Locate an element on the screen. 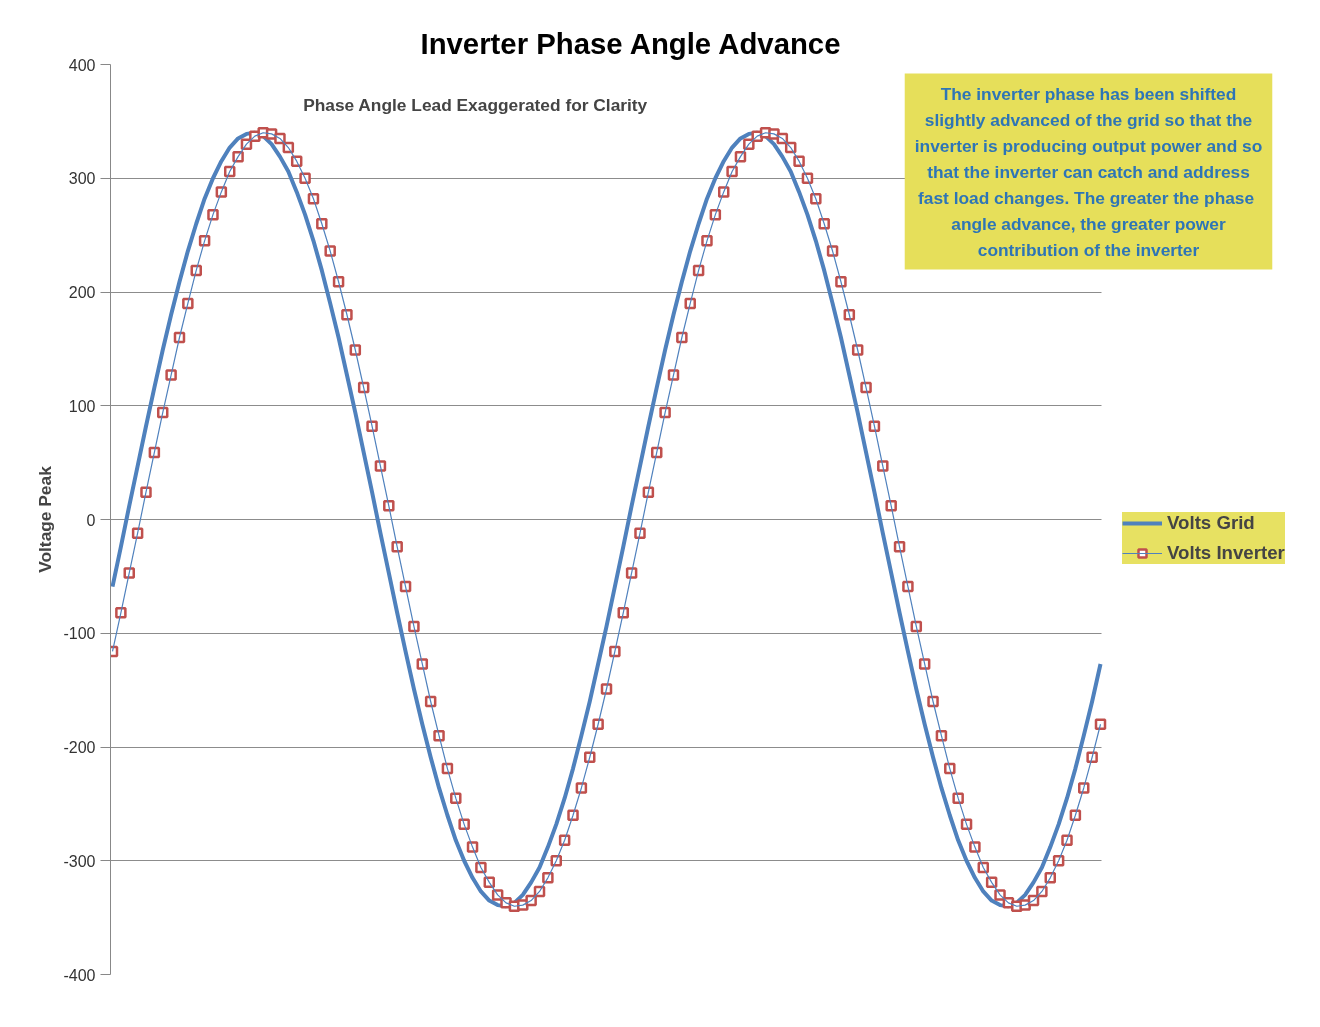 This screenshot has width=1320, height=1027. y-tick-label: 200 is located at coordinates (82, 292).